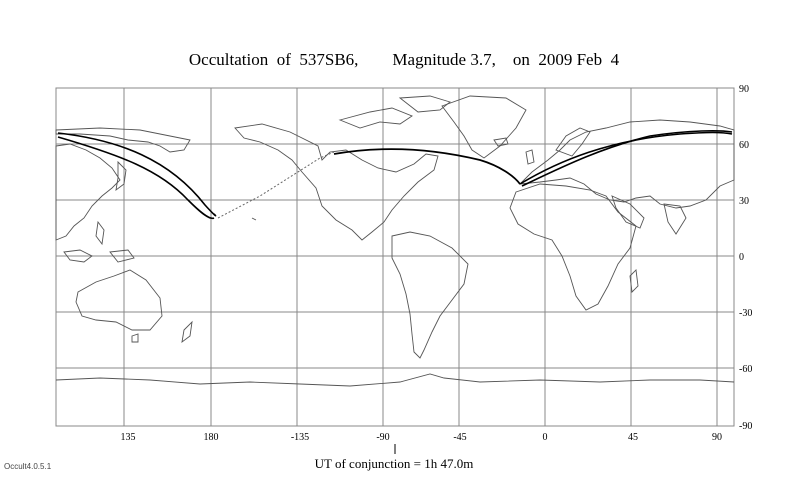 The image size is (808, 484). I want to click on path-center-north-america, so click(427, 166).